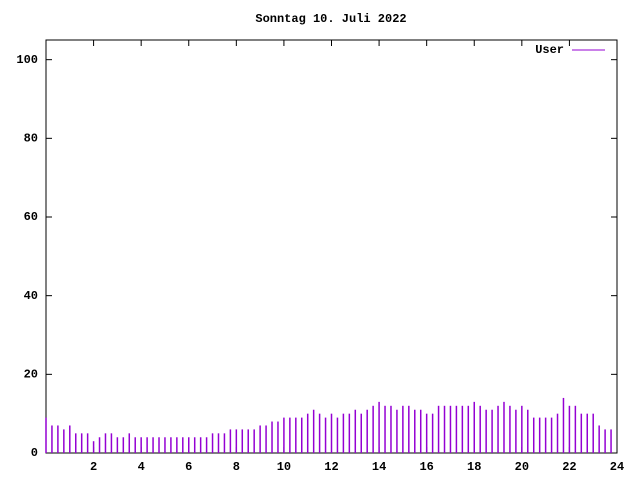  I want to click on x-tick-label: 20, so click(522, 467).